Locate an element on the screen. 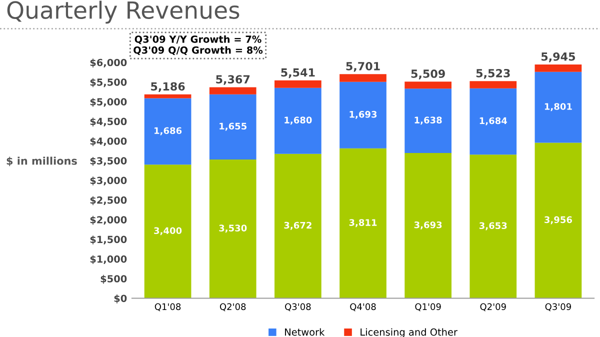 The width and height of the screenshot is (600, 337). y-tick-label: $4,000 is located at coordinates (108, 141).